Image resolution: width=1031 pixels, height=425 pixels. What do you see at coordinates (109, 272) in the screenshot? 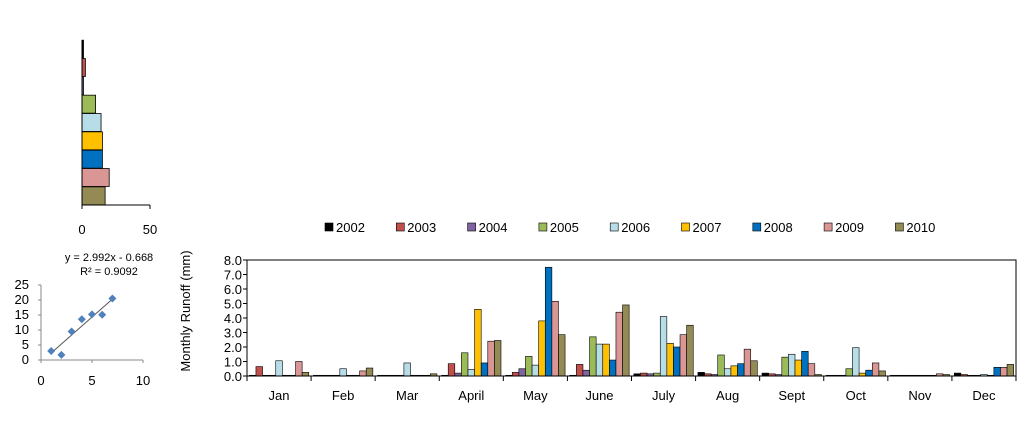
I see `trendline-r-squared: R² = 0.9092` at bounding box center [109, 272].